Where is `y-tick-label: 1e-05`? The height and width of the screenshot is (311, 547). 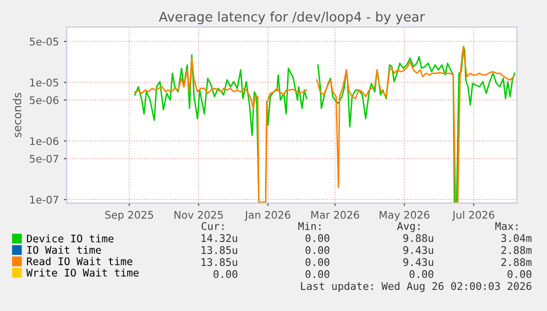
y-tick-label: 1e-05 is located at coordinates (44, 82).